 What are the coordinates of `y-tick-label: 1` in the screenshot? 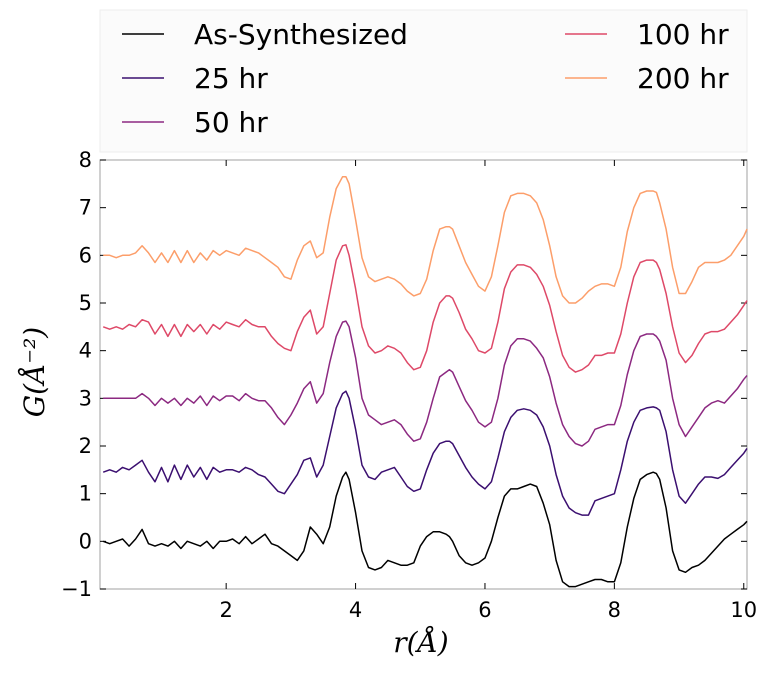 It's located at (85, 494).